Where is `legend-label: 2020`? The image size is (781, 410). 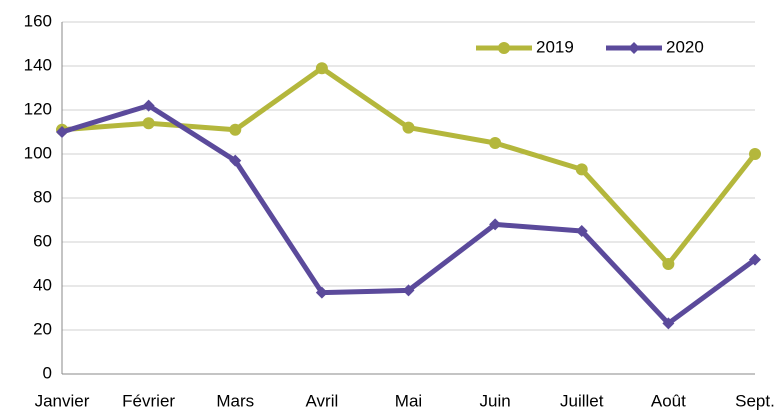
legend-label: 2020 is located at coordinates (685, 46).